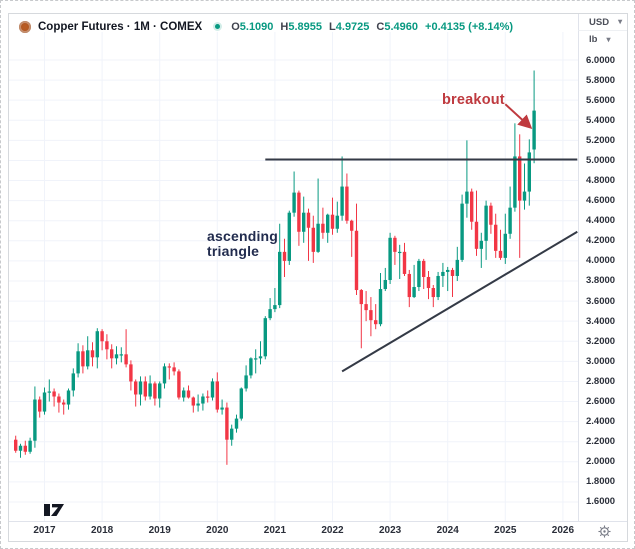 Image resolution: width=635 pixels, height=549 pixels. What do you see at coordinates (601, 381) in the screenshot?
I see `price-tick-label: 2.8000` at bounding box center [601, 381].